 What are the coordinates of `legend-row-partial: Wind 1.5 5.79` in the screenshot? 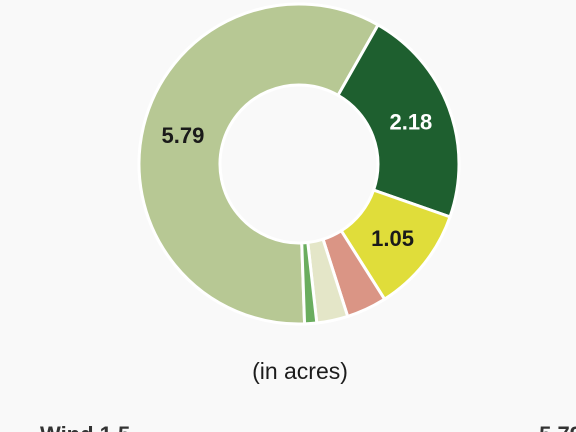 It's located at (288, 425).